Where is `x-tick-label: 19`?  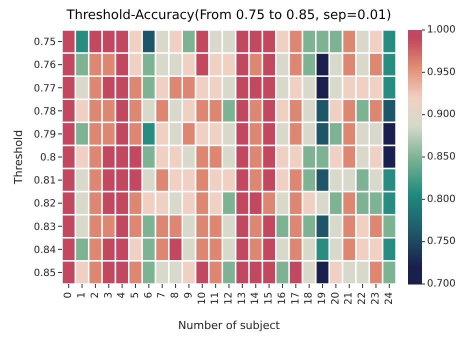
x-tick-label: 19 is located at coordinates (322, 298).